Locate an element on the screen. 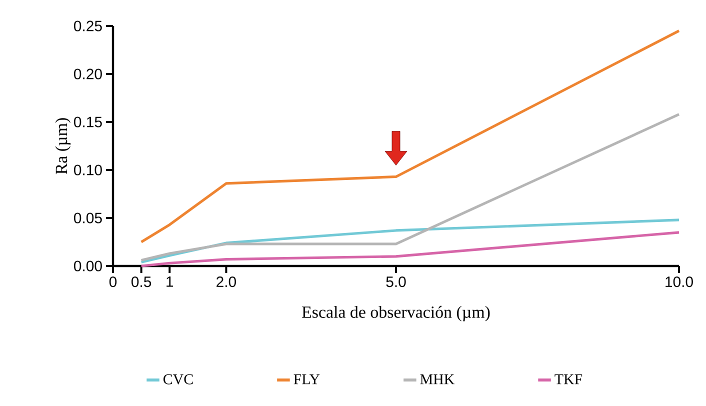 The height and width of the screenshot is (406, 706). x-tick-label: 1 is located at coordinates (170, 281).